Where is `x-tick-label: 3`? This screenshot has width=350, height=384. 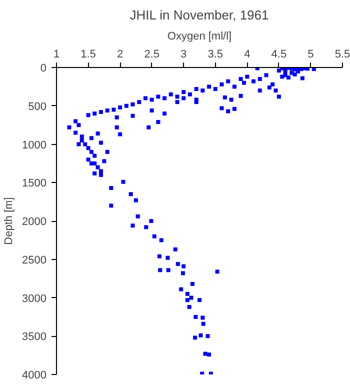
x-tick-label: 3 is located at coordinates (183, 54).